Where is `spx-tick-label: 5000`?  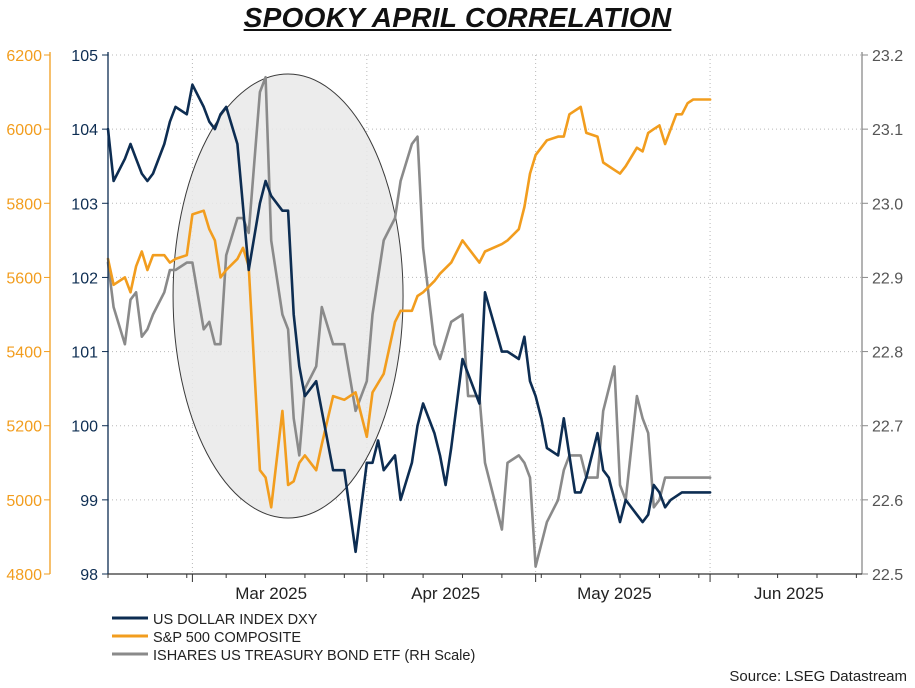
spx-tick-label: 5000 is located at coordinates (24, 501).